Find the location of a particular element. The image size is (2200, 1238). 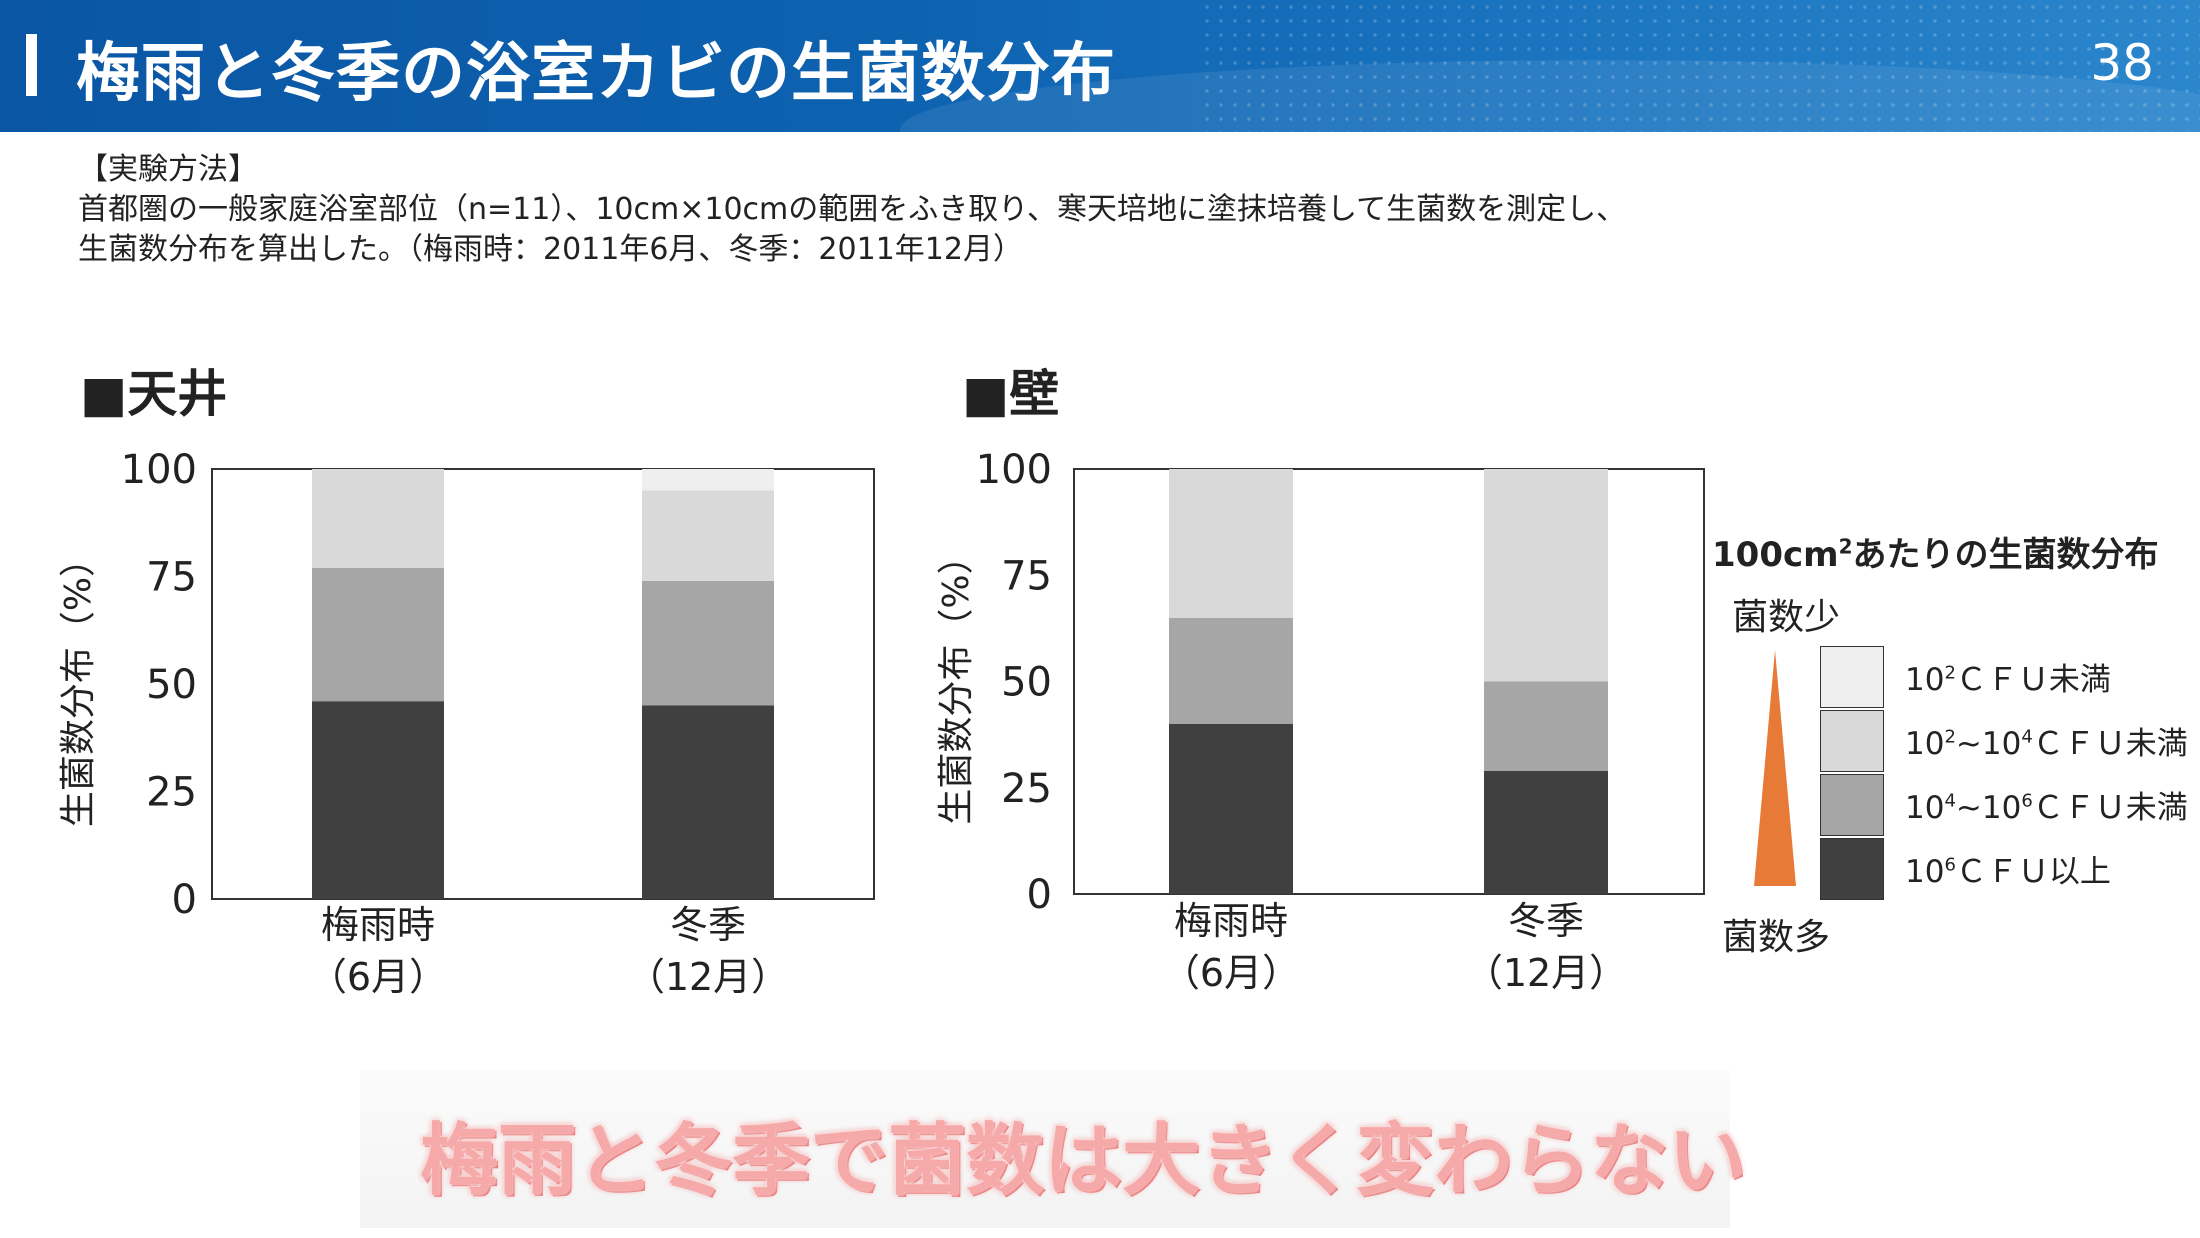

legend-label-10-2-to-10-4: 102~104ＣＦＵ未満 is located at coordinates (2046, 740).